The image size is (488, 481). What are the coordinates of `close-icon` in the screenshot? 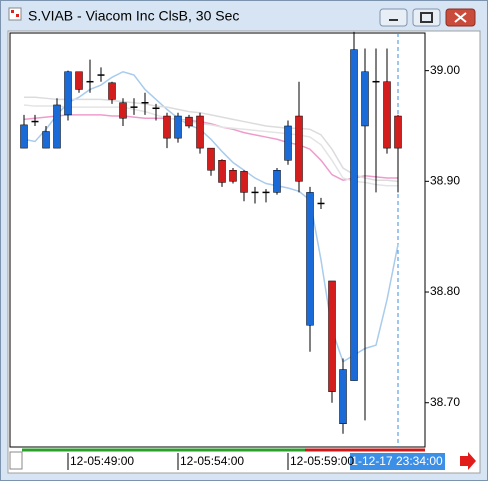 It's located at (460, 17).